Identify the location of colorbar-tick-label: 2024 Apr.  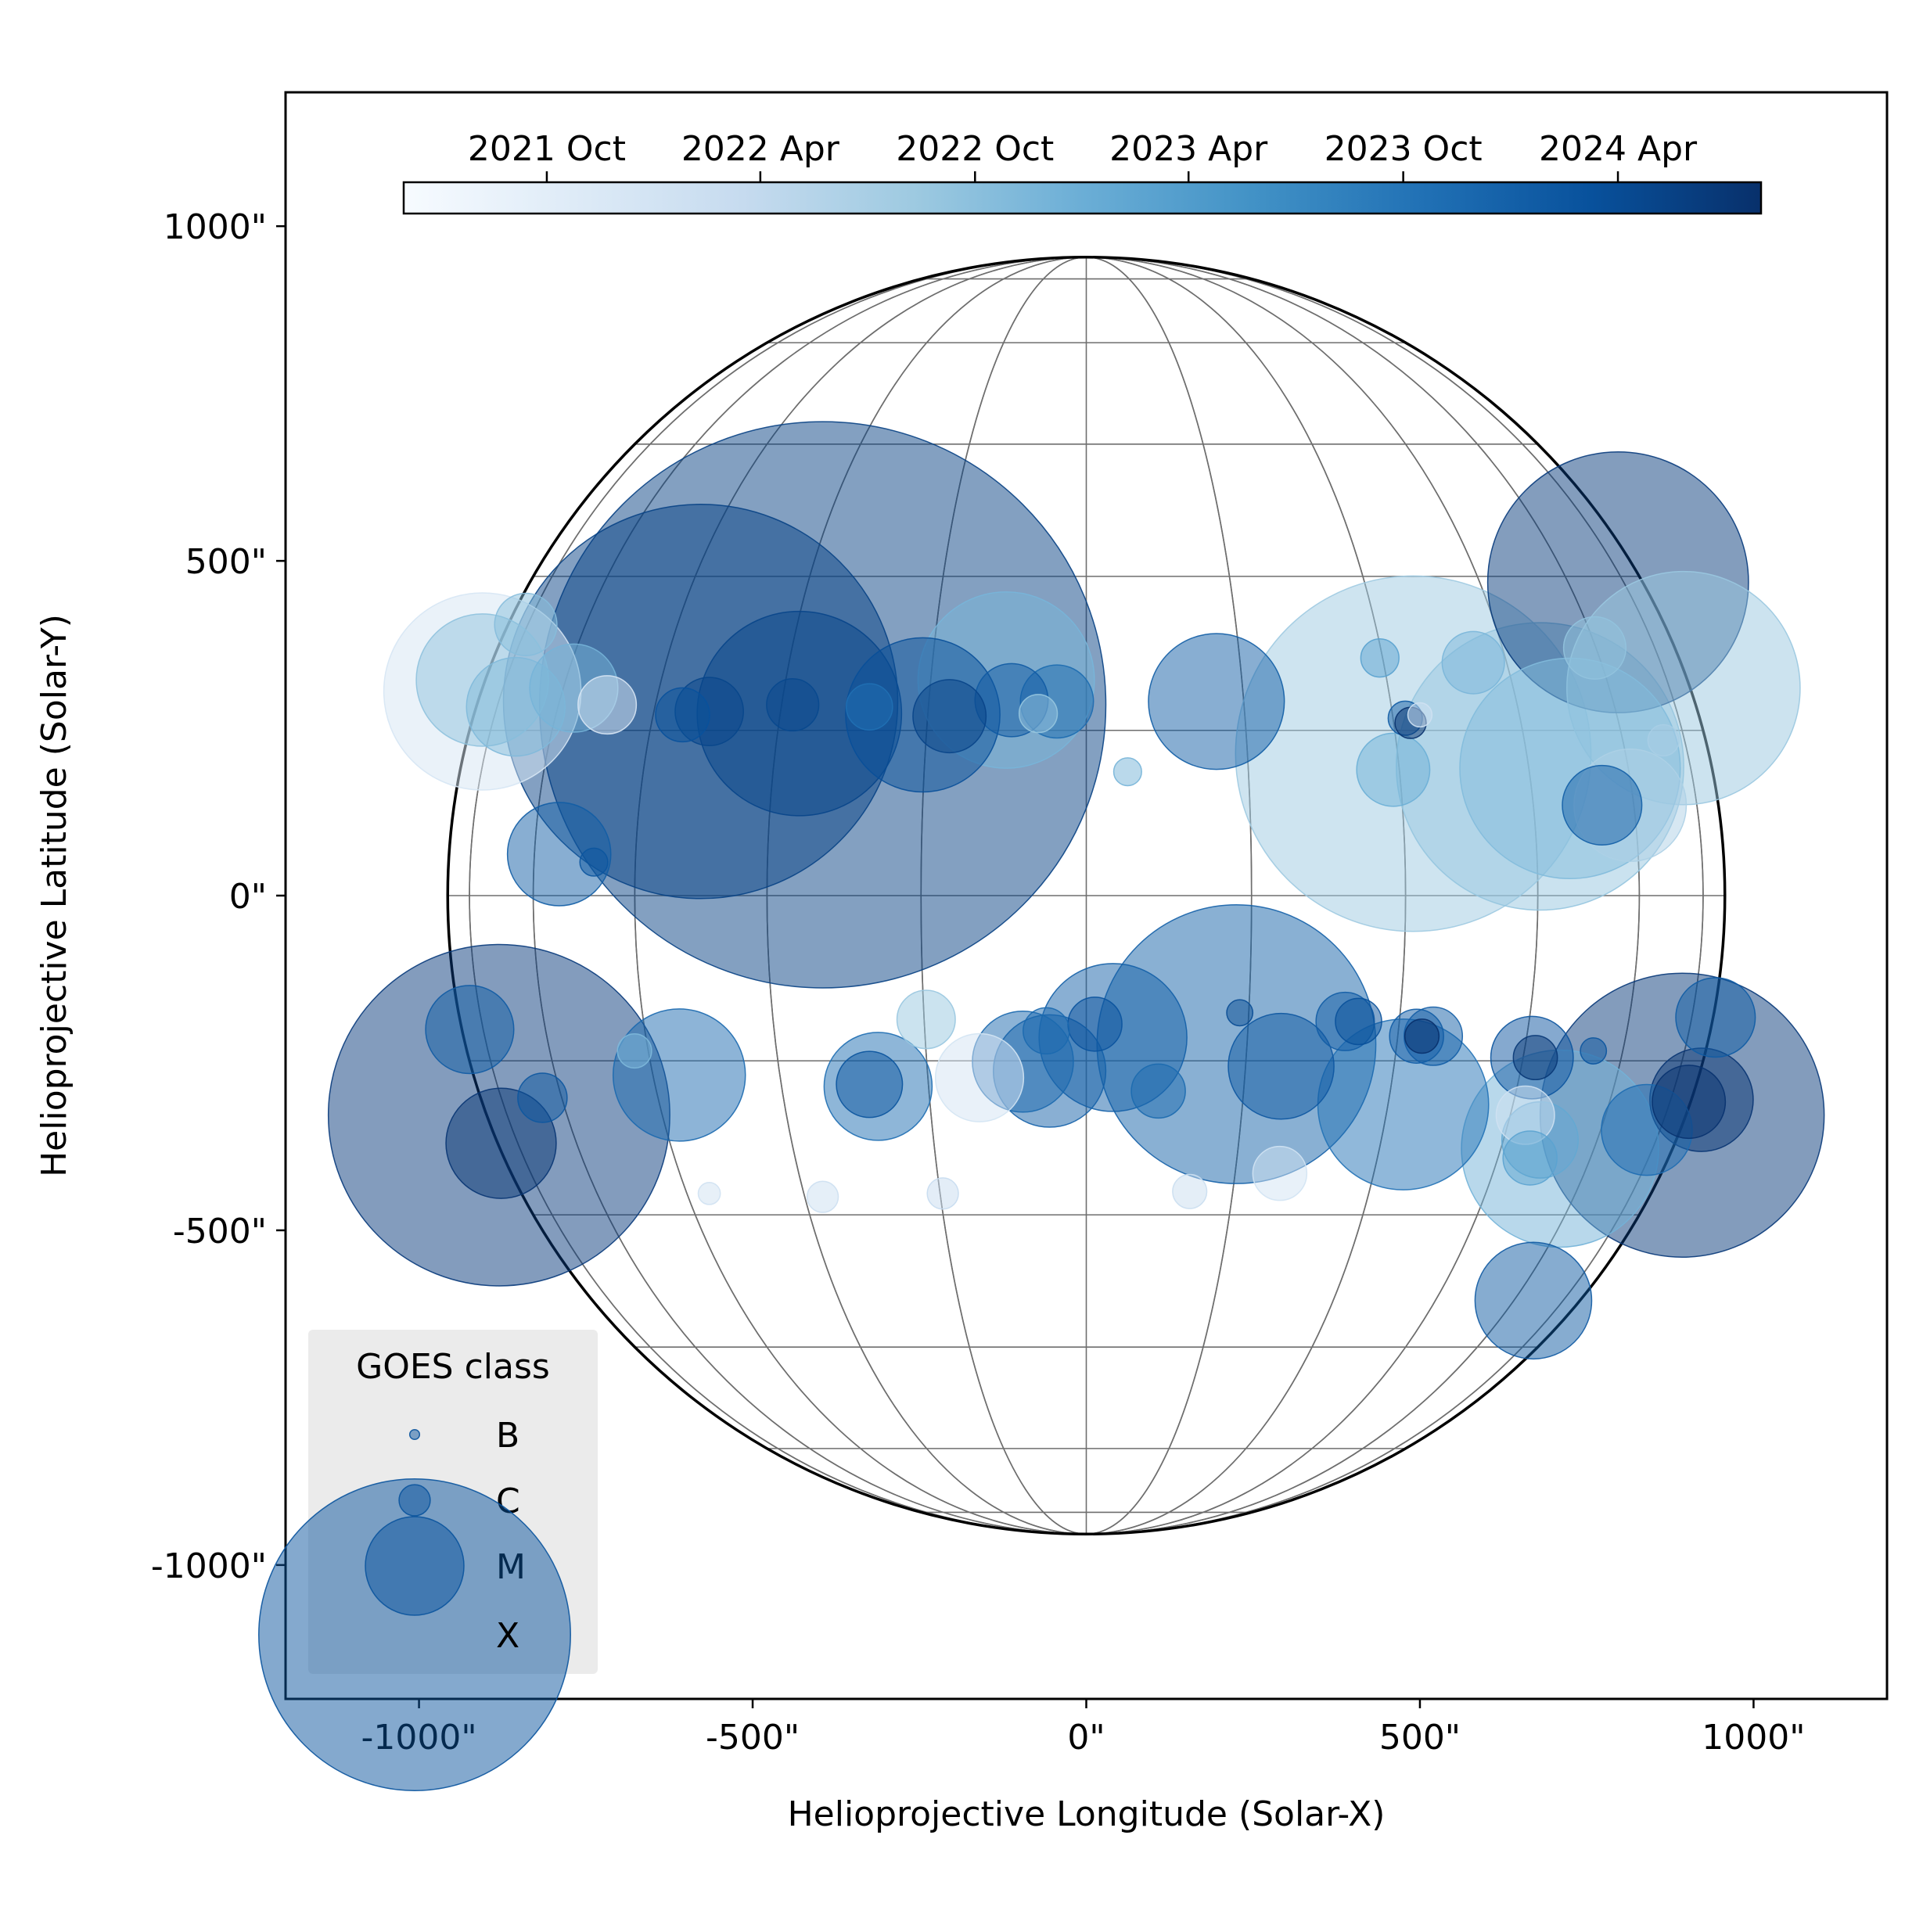
(1618, 149).